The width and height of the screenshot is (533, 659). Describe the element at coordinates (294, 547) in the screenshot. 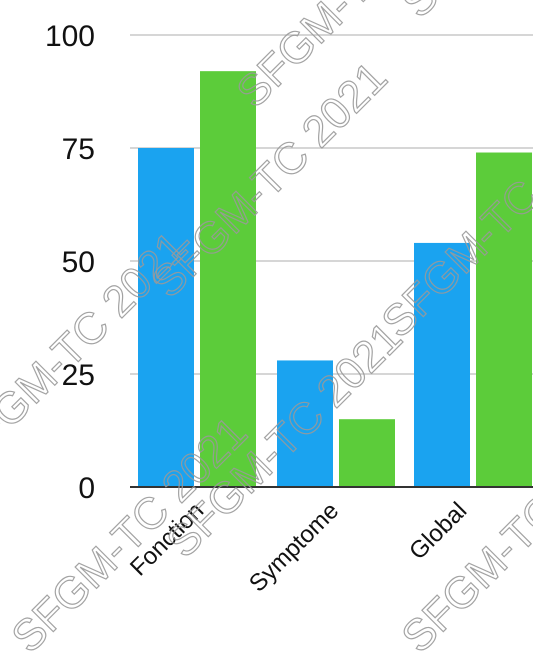

I see `x-tick-label: Symptome` at that location.